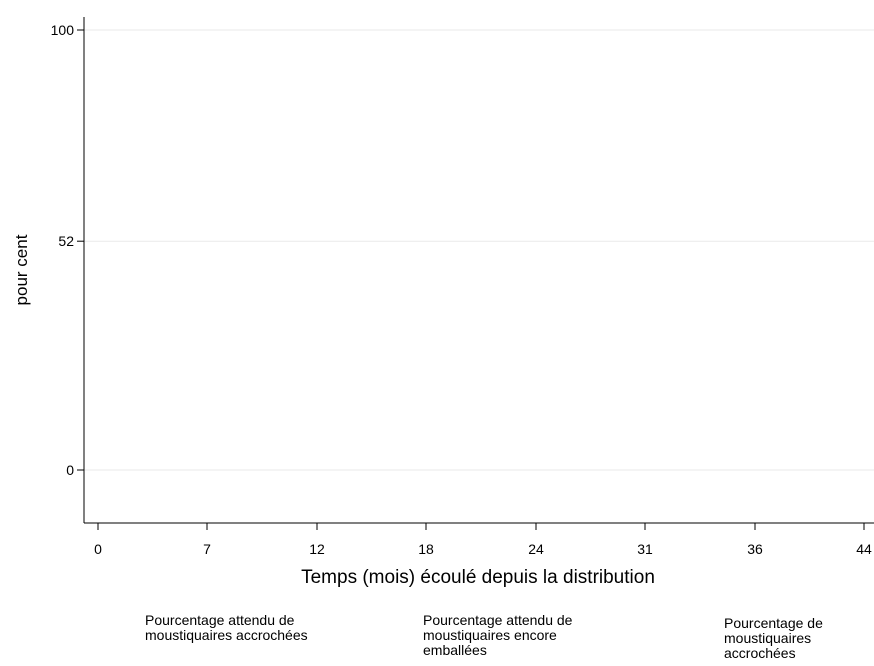 The image size is (874, 666). I want to click on y-tick-label-100: 100, so click(63, 30).